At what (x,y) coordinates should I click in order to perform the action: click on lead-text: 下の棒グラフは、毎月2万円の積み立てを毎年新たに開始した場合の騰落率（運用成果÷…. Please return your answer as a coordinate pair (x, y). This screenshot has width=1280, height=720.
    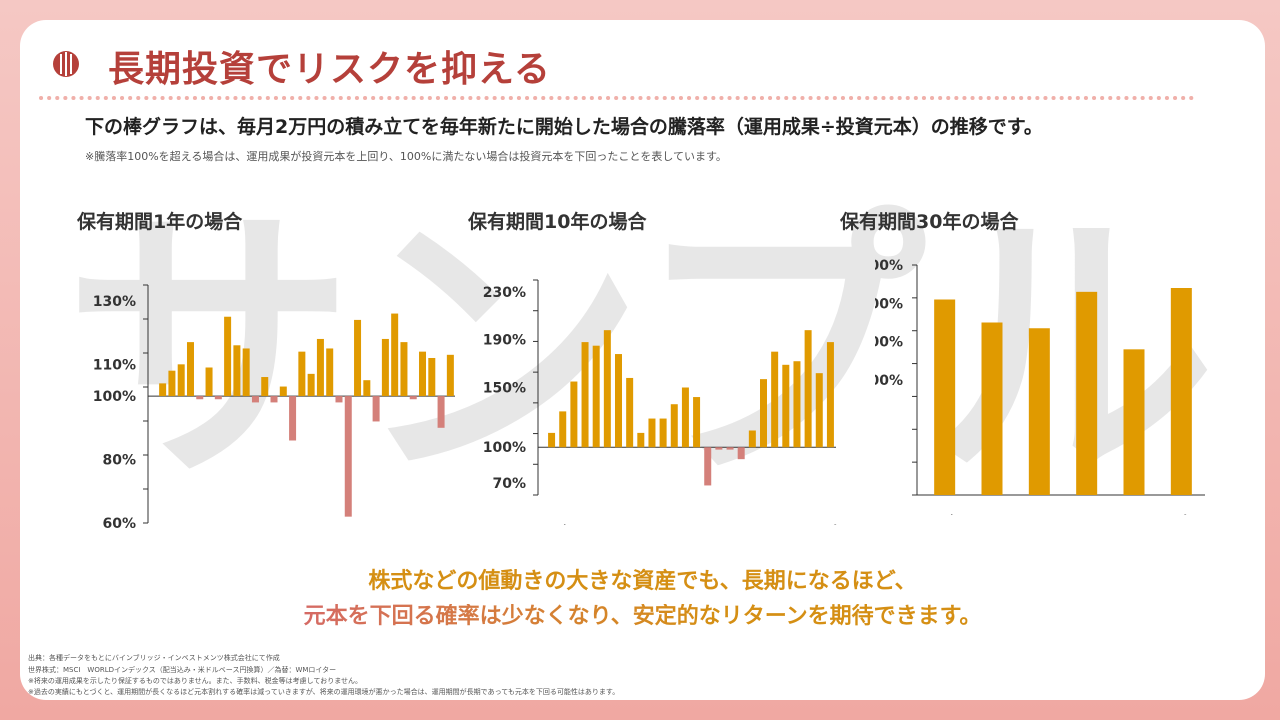
    Looking at the image, I should click on (564, 127).